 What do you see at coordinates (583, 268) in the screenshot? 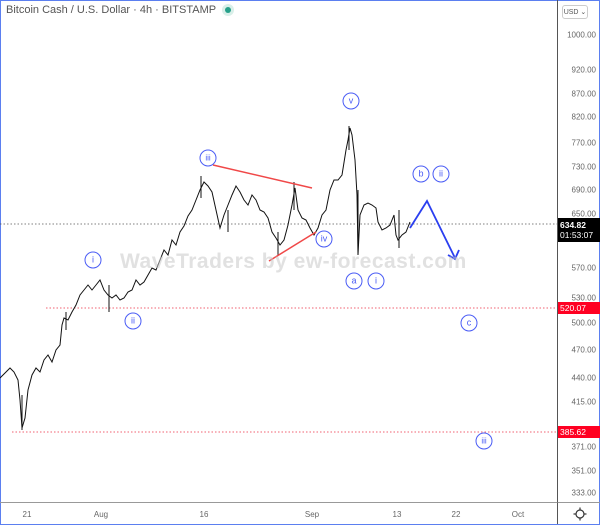
I see `price-tick: 570.00` at bounding box center [583, 268].